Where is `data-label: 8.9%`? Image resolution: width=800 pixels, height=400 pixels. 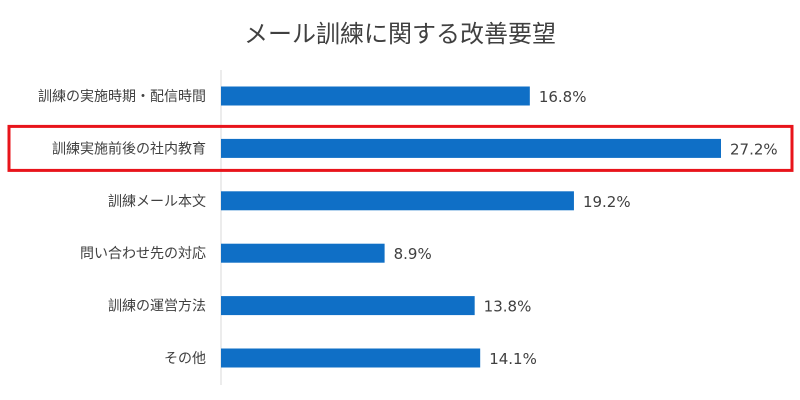
data-label: 8.9% is located at coordinates (413, 254).